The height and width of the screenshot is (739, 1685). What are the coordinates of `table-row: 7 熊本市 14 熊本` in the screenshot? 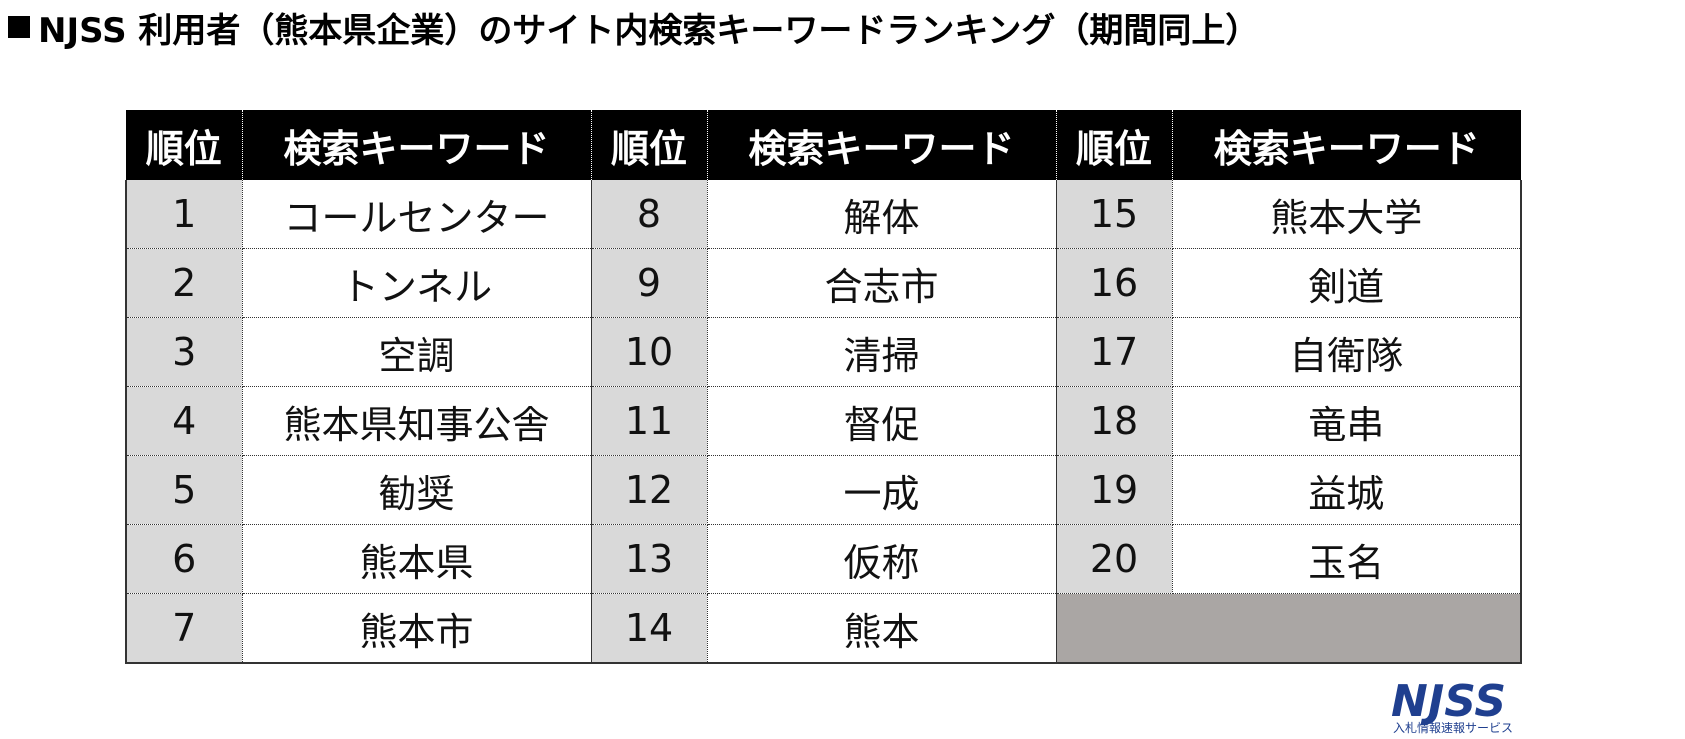 It's located at (823, 628).